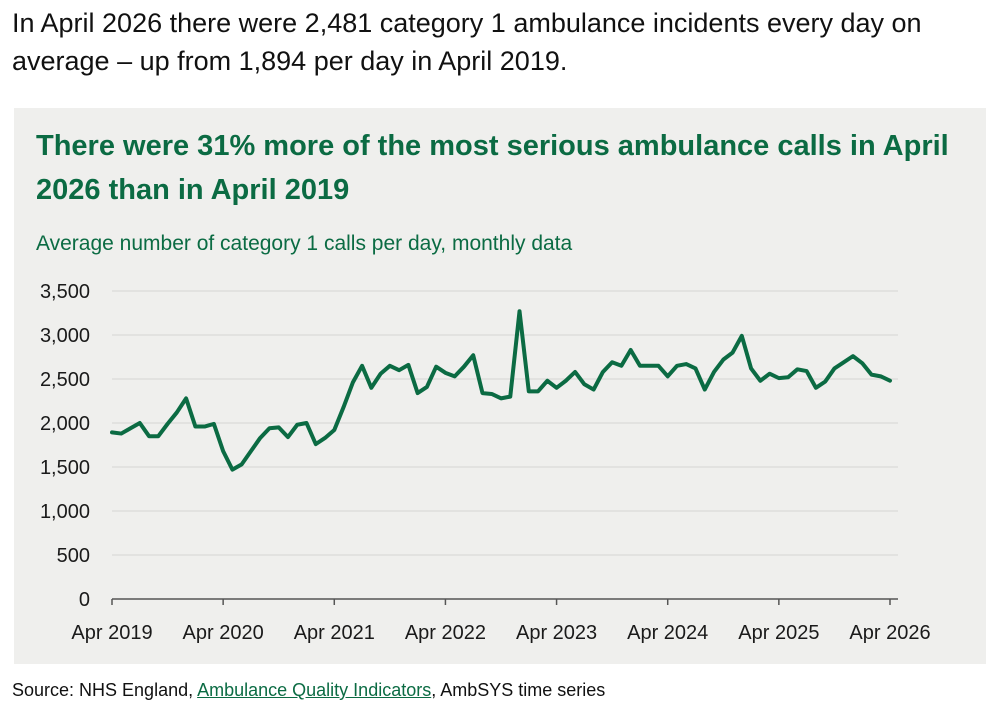 The image size is (1001, 716). Describe the element at coordinates (667, 633) in the screenshot. I see `x-tick-label: Apr 2024` at that location.